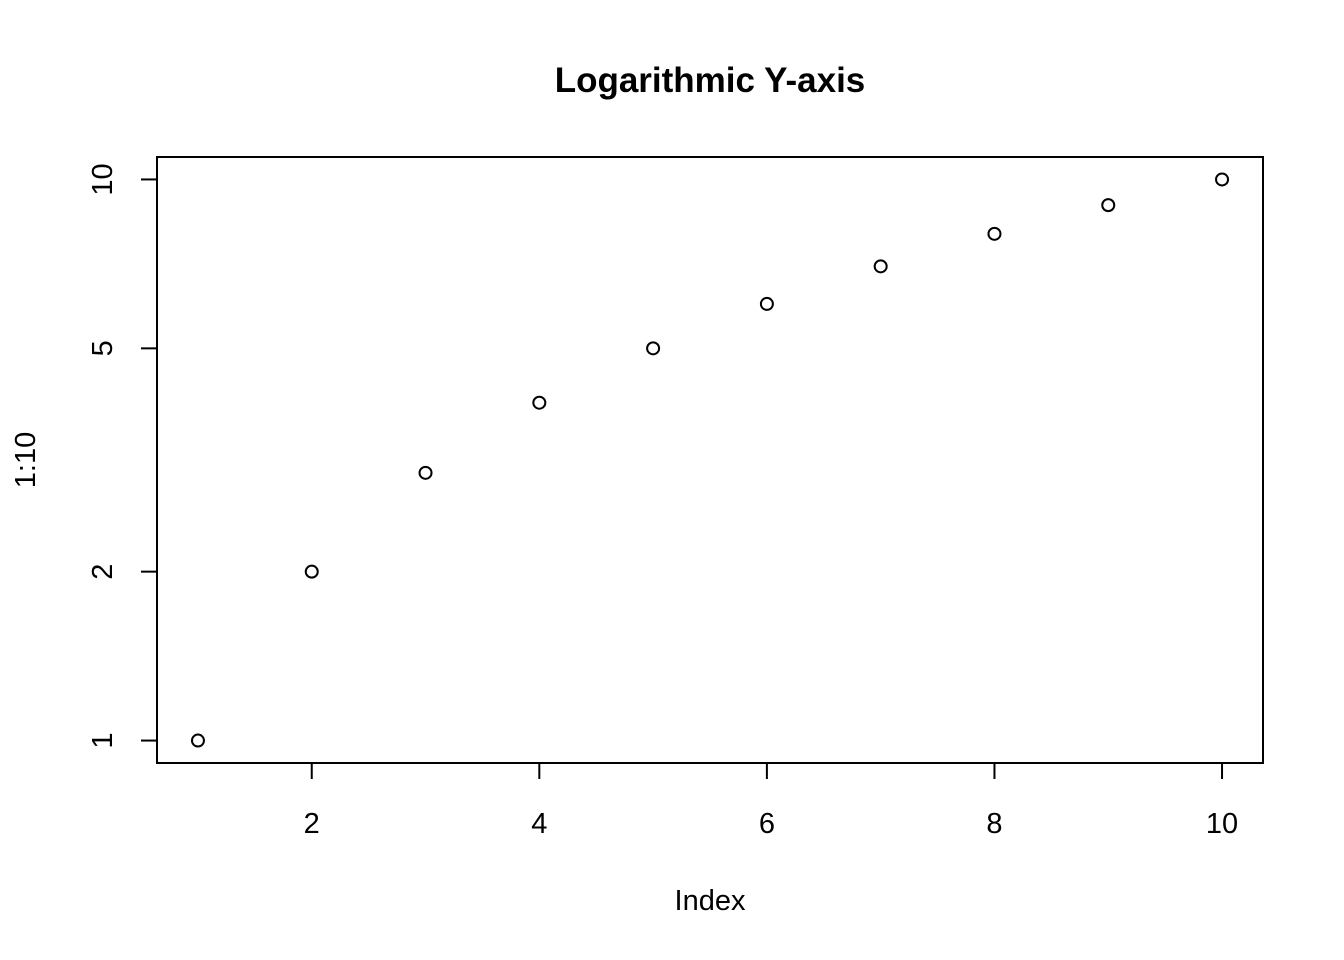  Describe the element at coordinates (994, 824) in the screenshot. I see `x-tick-label: 8` at that location.